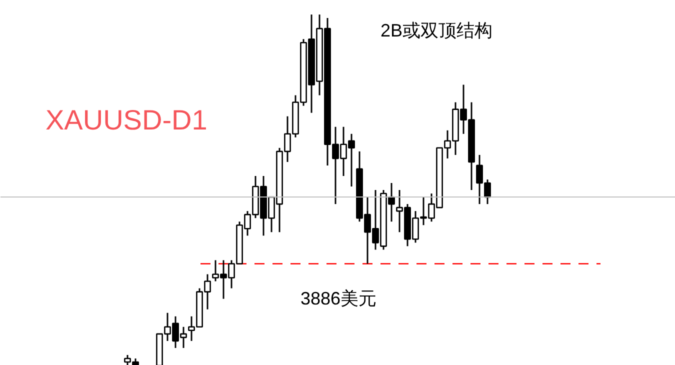 This screenshot has width=675, height=365. What do you see at coordinates (436, 30) in the screenshot?
I see `annotation: 2B或双顶结构` at bounding box center [436, 30].